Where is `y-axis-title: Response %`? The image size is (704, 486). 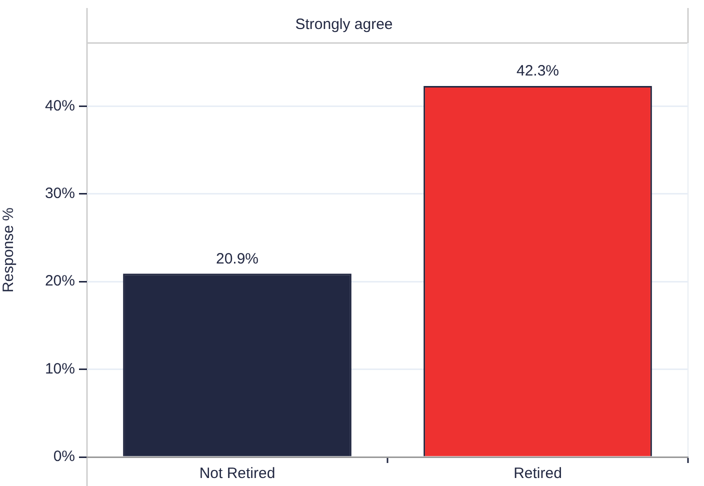 y-axis-title: Response % is located at coordinates (9, 250).